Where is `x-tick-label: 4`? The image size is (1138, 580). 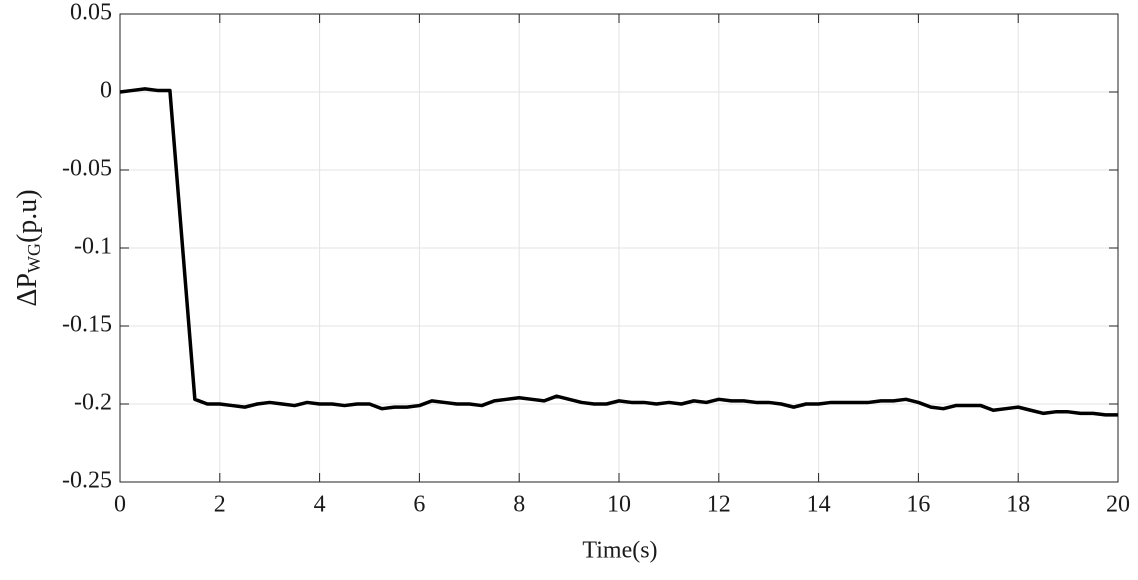 x-tick-label: 4 is located at coordinates (320, 505).